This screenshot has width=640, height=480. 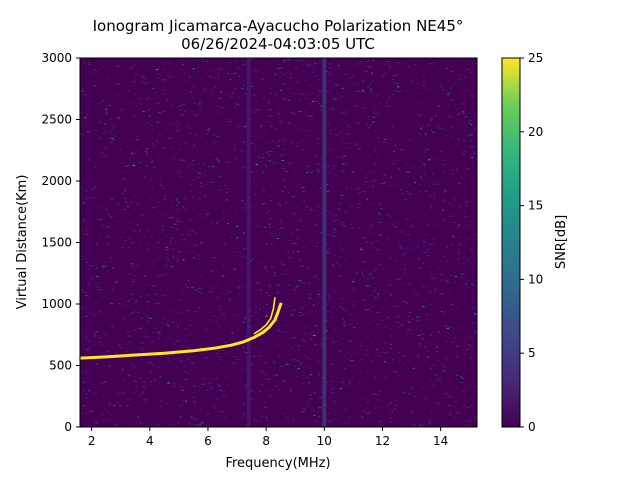 I want to click on x-tick-label: 2, so click(x=92, y=441).